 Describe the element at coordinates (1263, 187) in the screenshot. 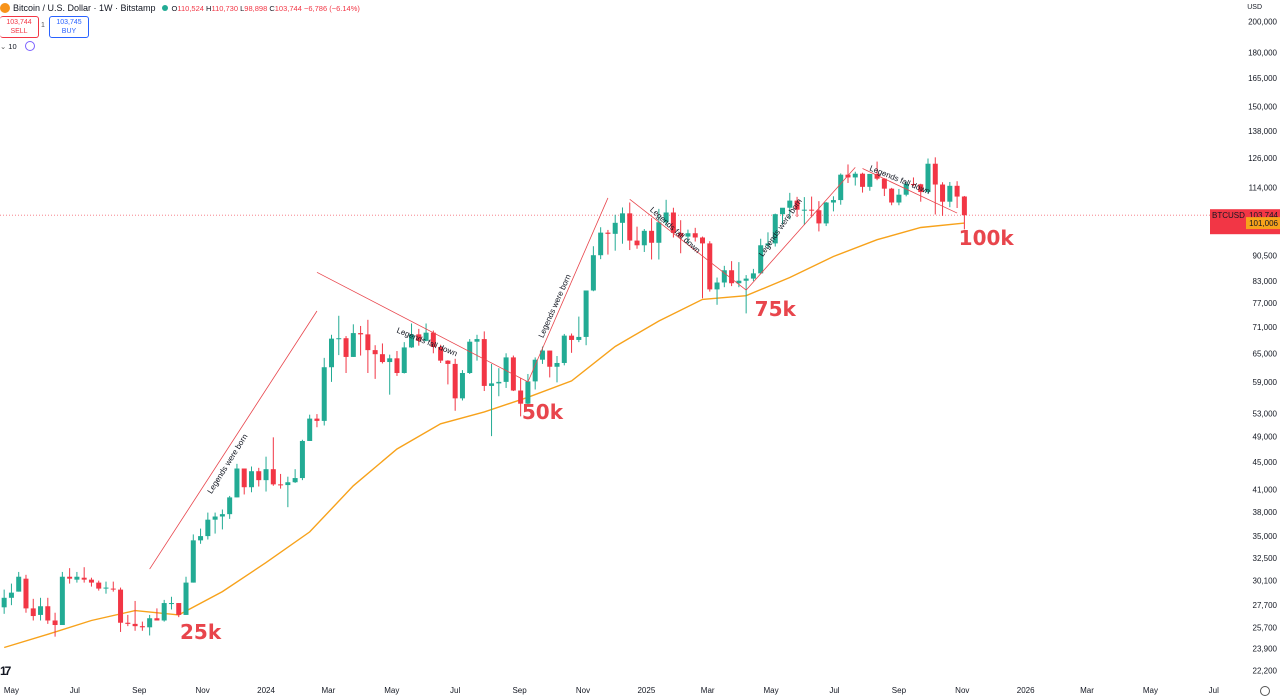

I see `y-tick-label: 114,000` at that location.